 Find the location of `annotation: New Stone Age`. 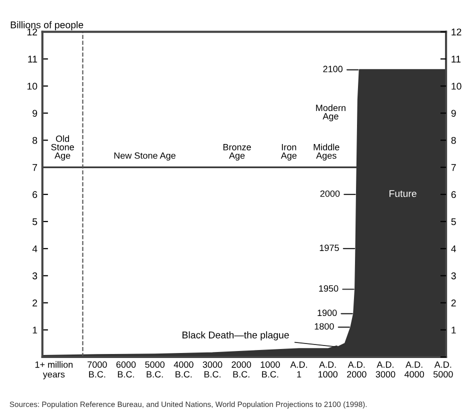

annotation: New Stone Age is located at coordinates (145, 156).